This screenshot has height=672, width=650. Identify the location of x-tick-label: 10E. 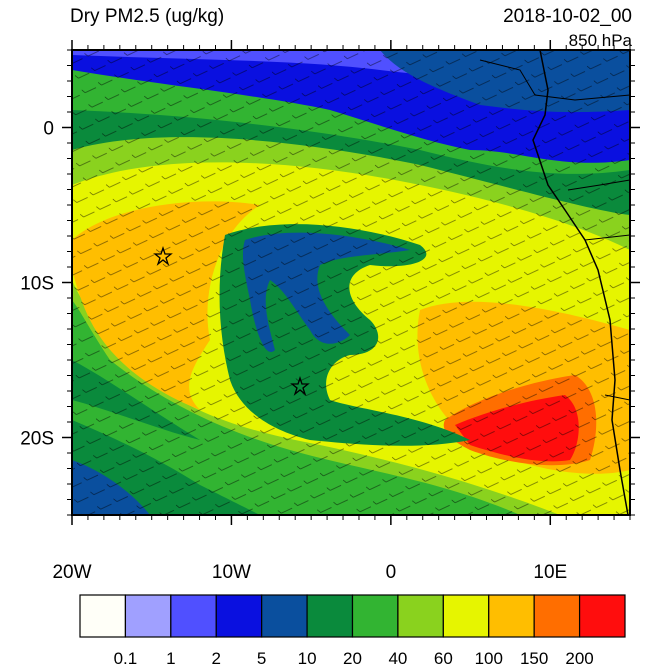
(550, 572).